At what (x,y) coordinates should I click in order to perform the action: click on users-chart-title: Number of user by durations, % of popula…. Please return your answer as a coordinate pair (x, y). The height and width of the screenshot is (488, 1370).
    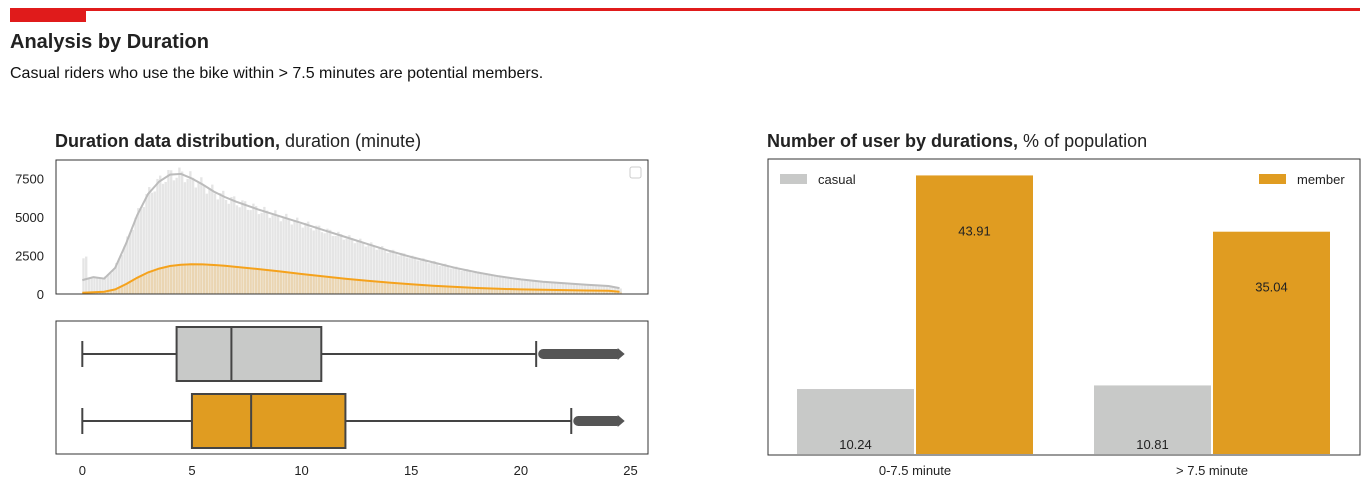
    Looking at the image, I should click on (957, 141).